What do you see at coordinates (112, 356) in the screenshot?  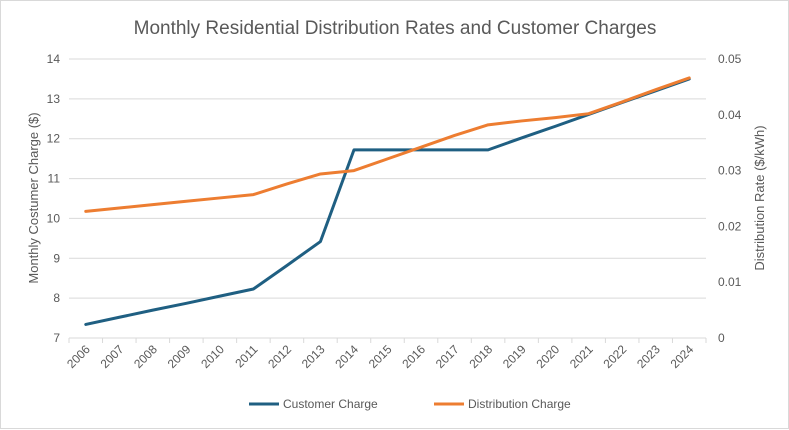 I see `x-tick-label: 2007` at bounding box center [112, 356].